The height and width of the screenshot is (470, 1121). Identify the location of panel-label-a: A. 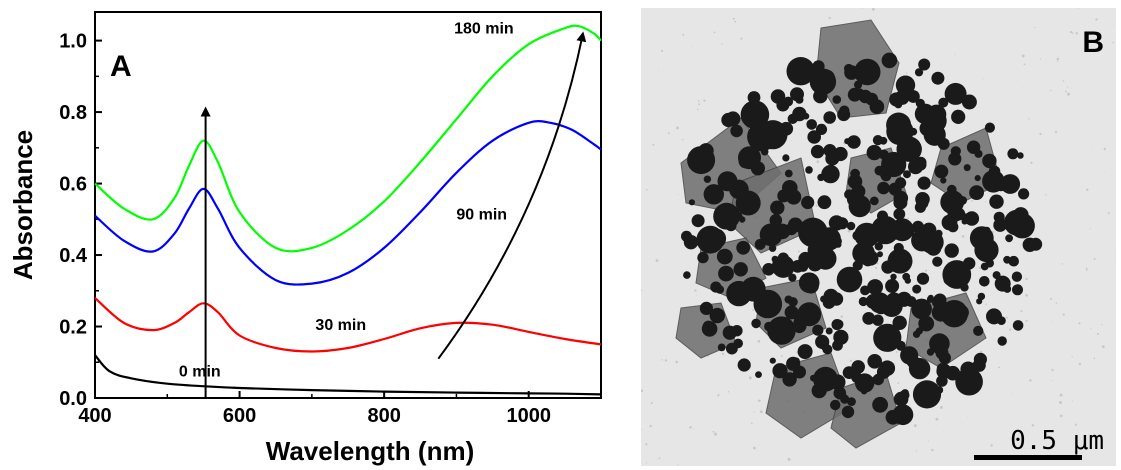
(121, 66).